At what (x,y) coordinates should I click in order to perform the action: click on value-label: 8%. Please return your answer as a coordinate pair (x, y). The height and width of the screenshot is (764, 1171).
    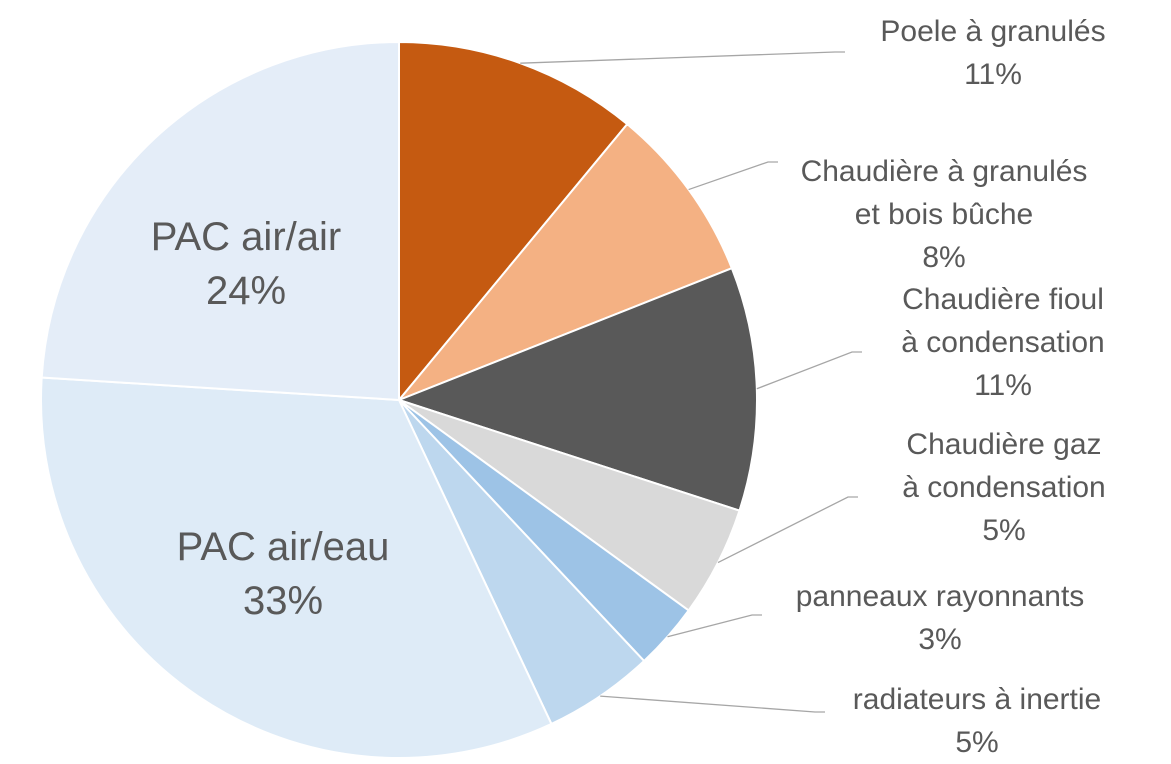
    Looking at the image, I should click on (944, 257).